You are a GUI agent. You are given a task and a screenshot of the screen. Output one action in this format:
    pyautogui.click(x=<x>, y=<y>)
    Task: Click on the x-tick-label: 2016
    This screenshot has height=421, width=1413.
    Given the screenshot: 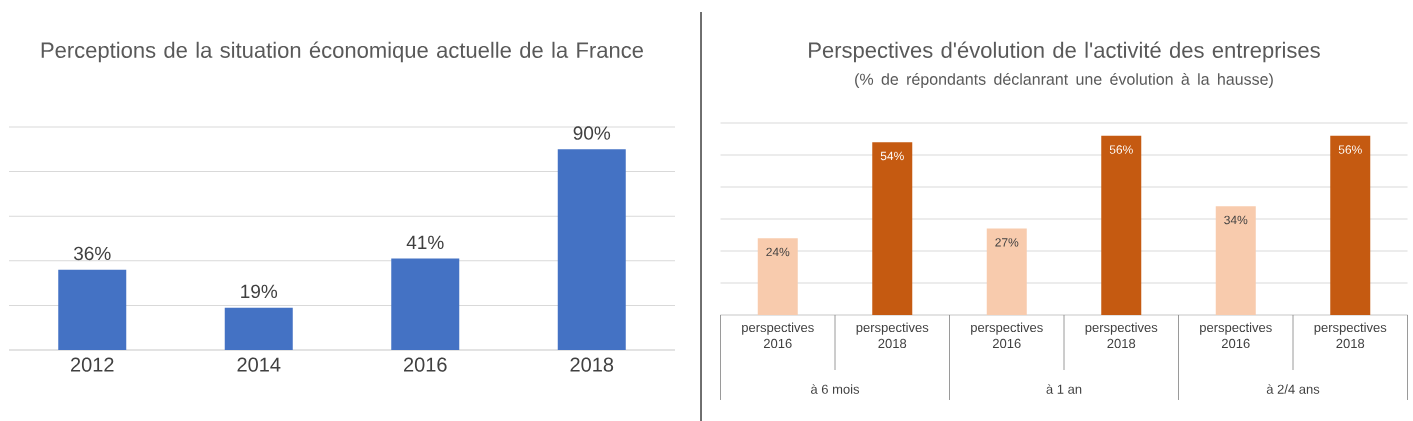 What is the action you would take?
    pyautogui.click(x=425, y=364)
    